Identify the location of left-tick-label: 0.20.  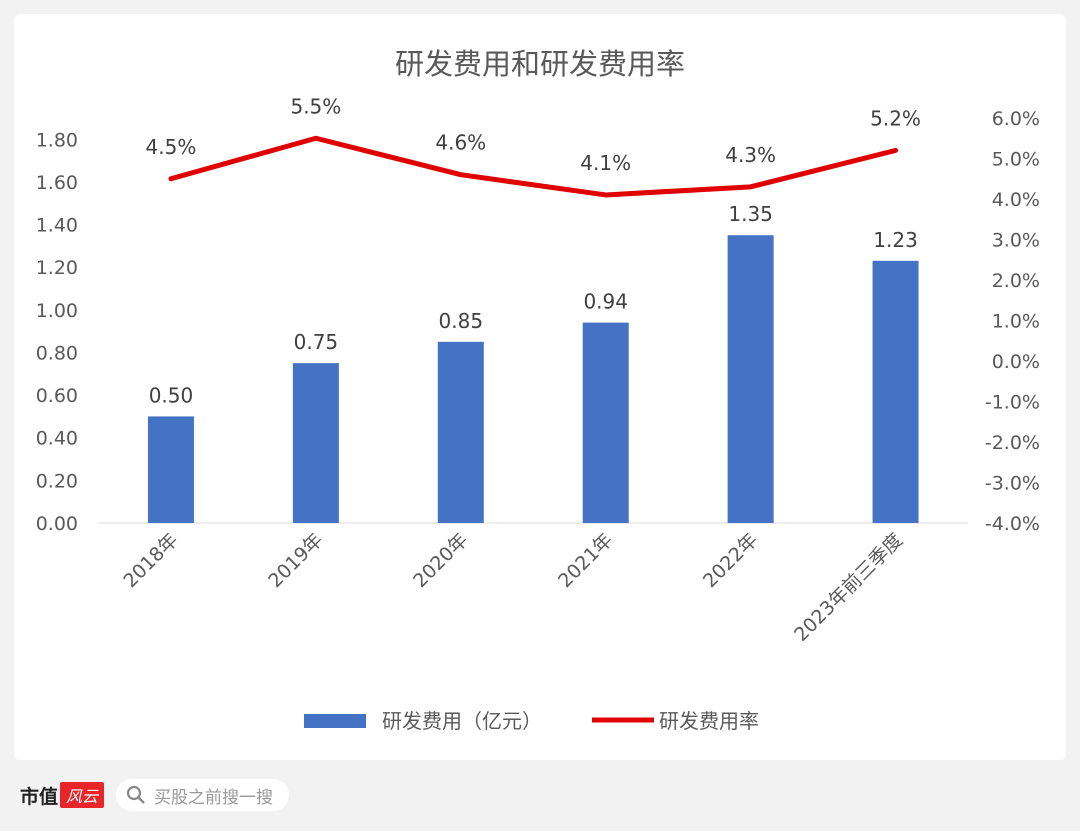
(57, 481).